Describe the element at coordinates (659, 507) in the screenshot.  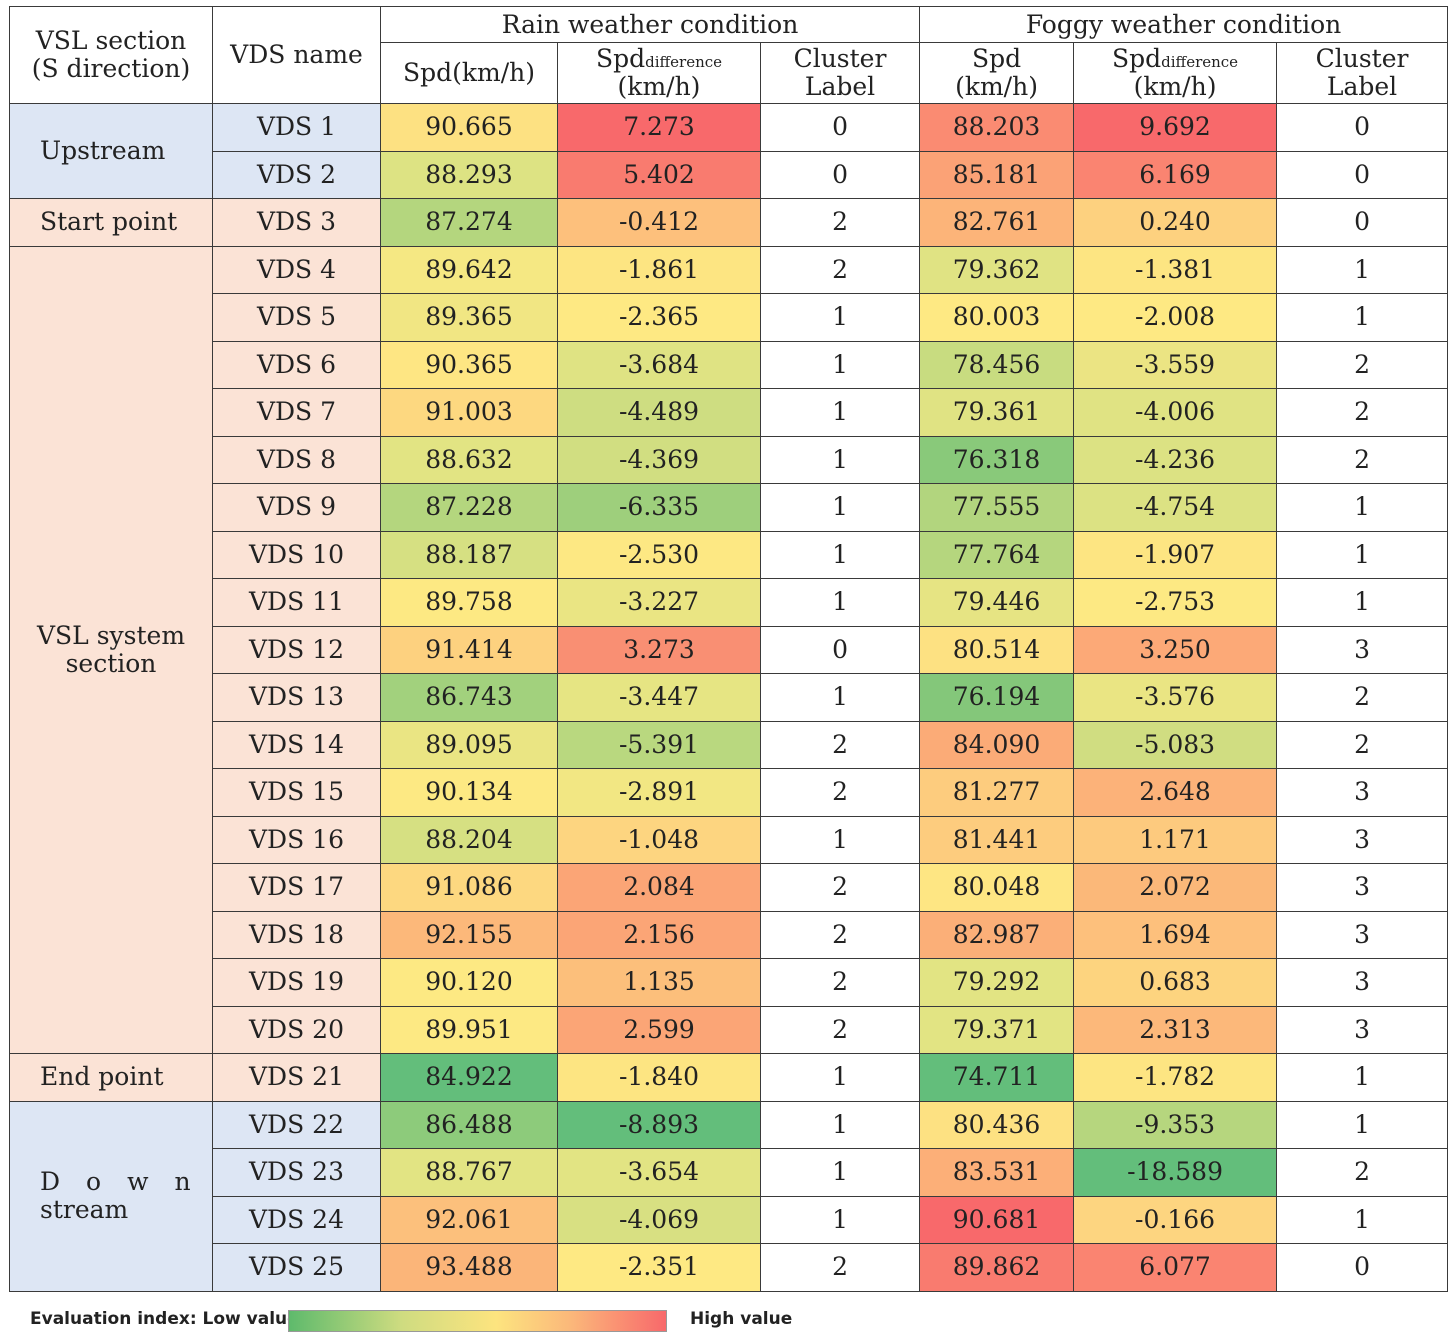
I see `rain-spd-diff-cell: -6.335` at that location.